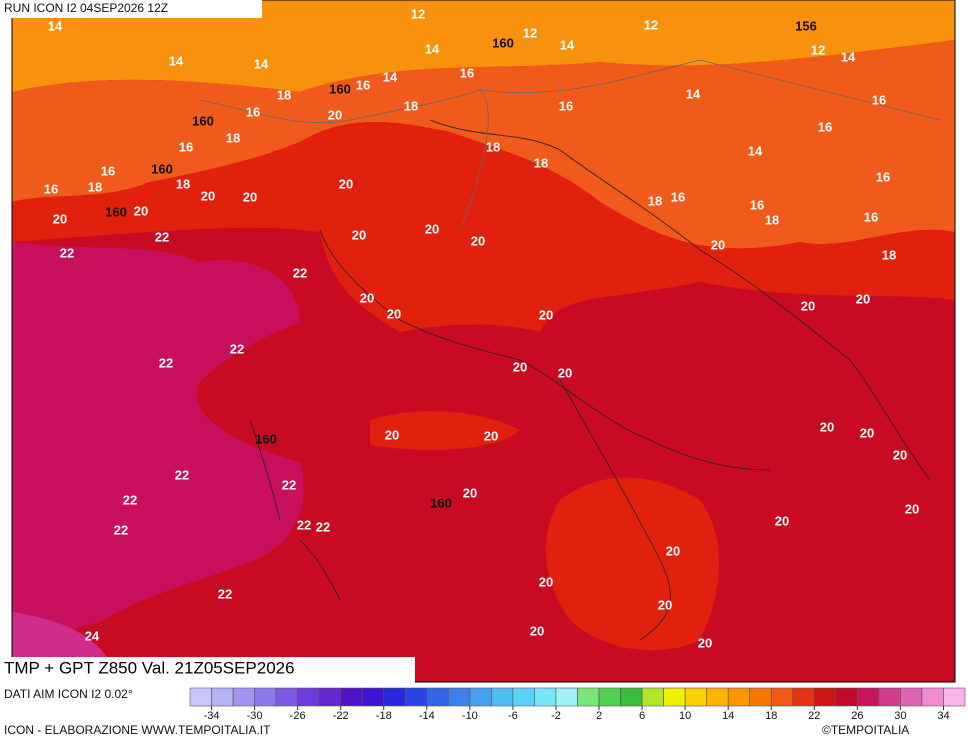 The height and width of the screenshot is (745, 968). What do you see at coordinates (384, 716) in the screenshot?
I see `colorbar-tick-label: -18` at bounding box center [384, 716].